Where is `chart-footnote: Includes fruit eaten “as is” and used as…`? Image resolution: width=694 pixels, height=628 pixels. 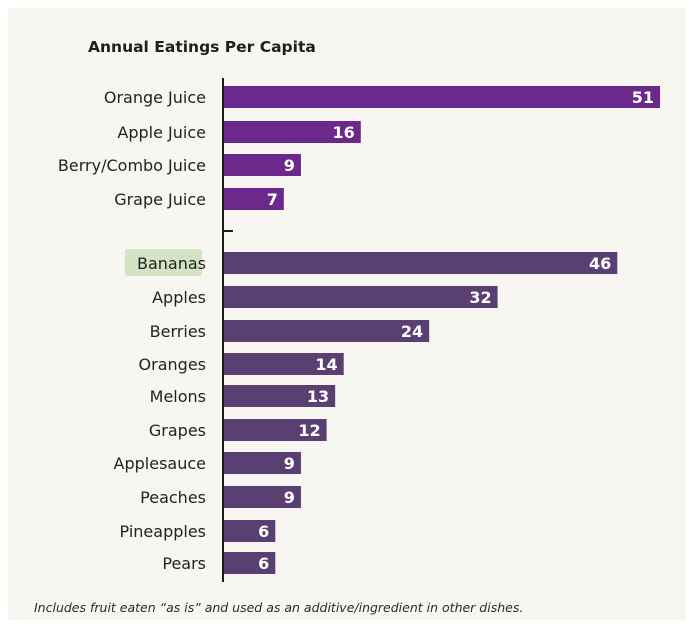 chart-footnote: Includes fruit eaten “as is” and used as… is located at coordinates (279, 607).